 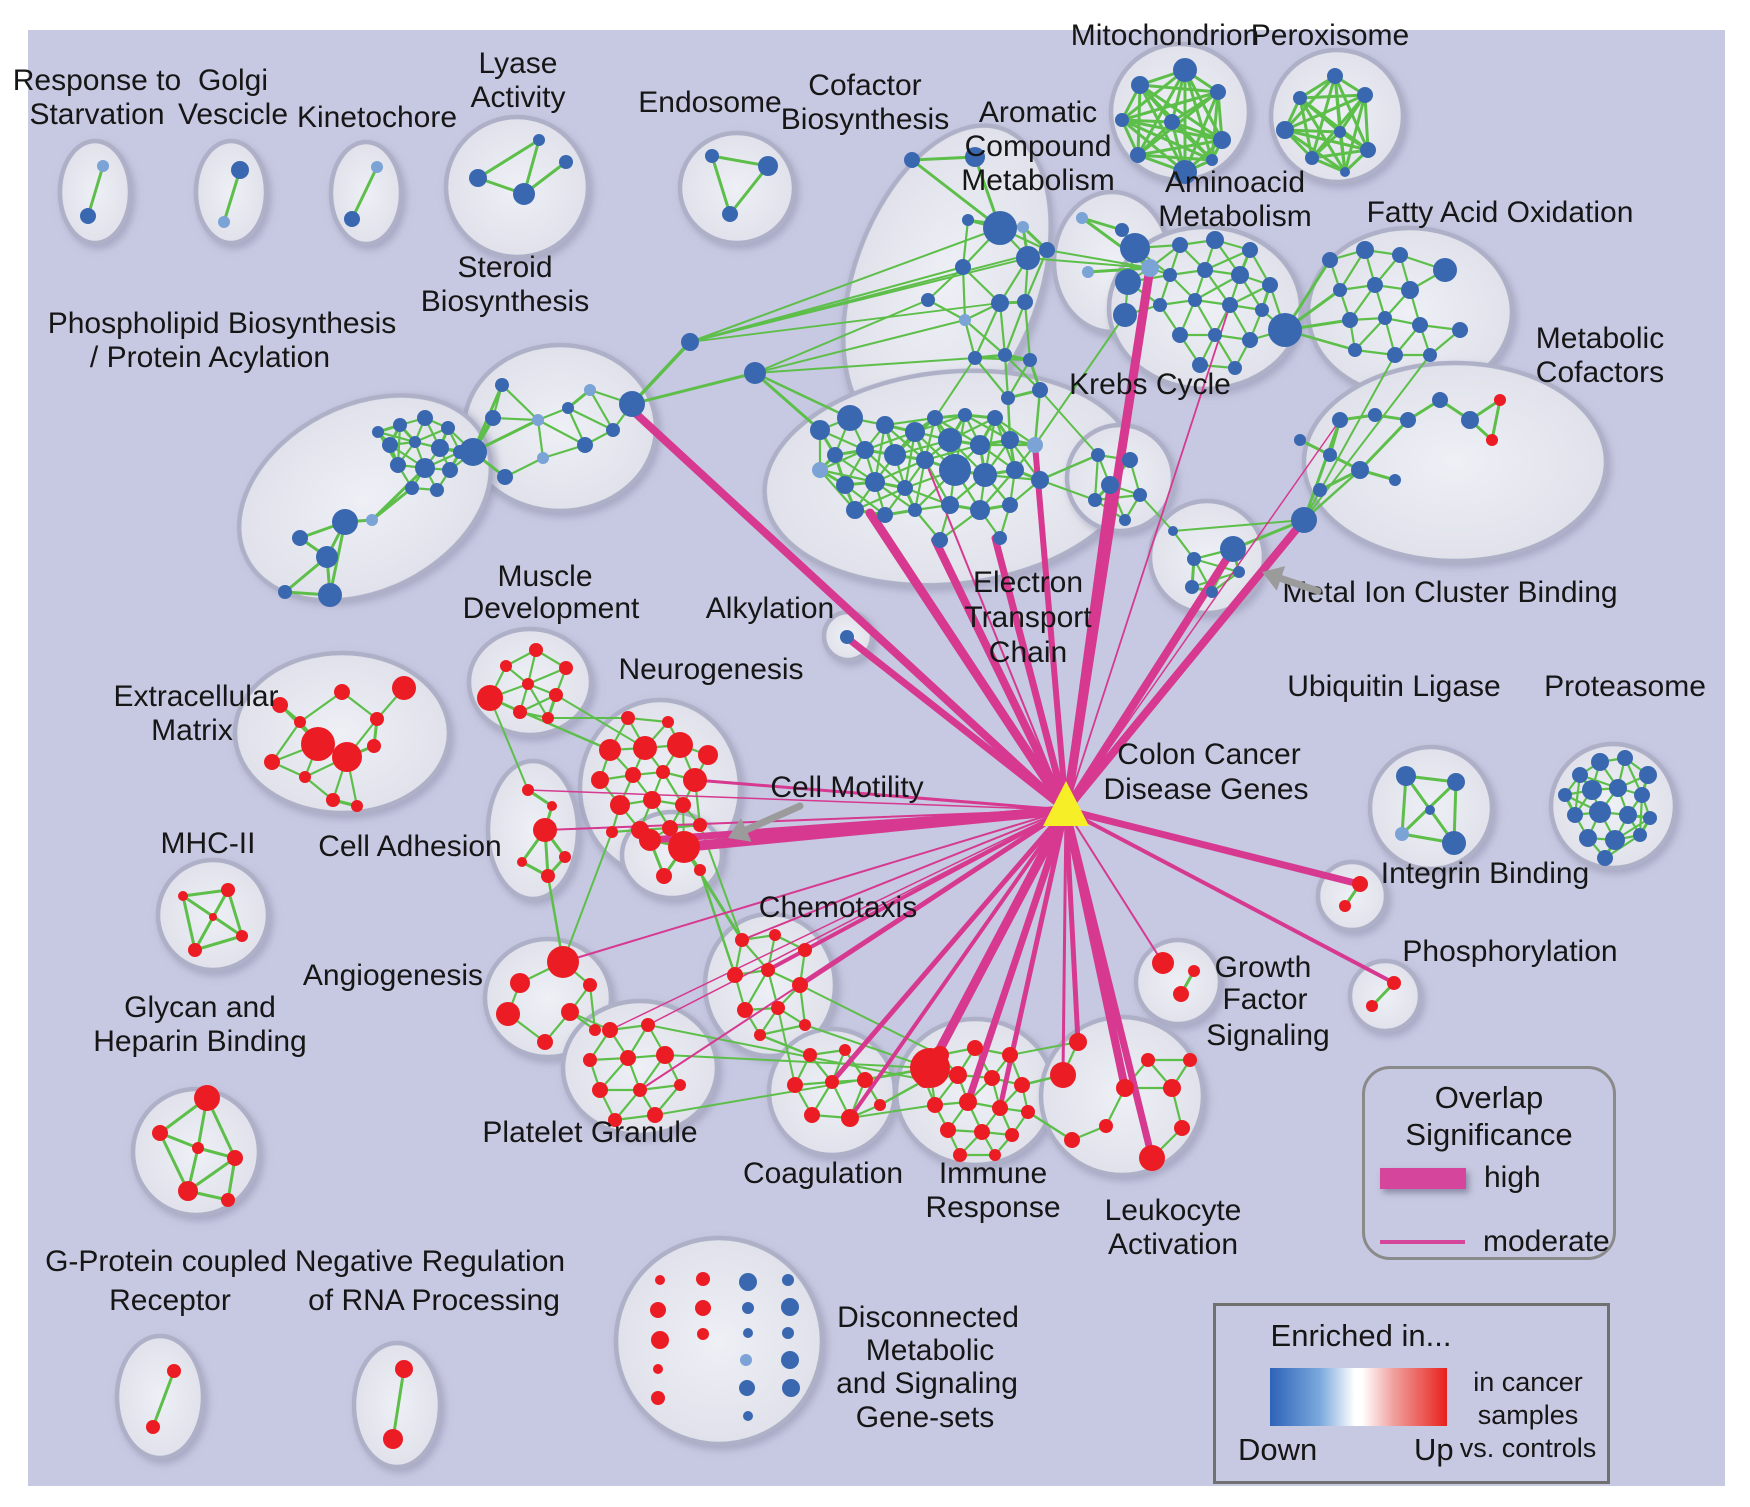 I want to click on node-glycan-heparin-binding, so click(x=188, y=1191).